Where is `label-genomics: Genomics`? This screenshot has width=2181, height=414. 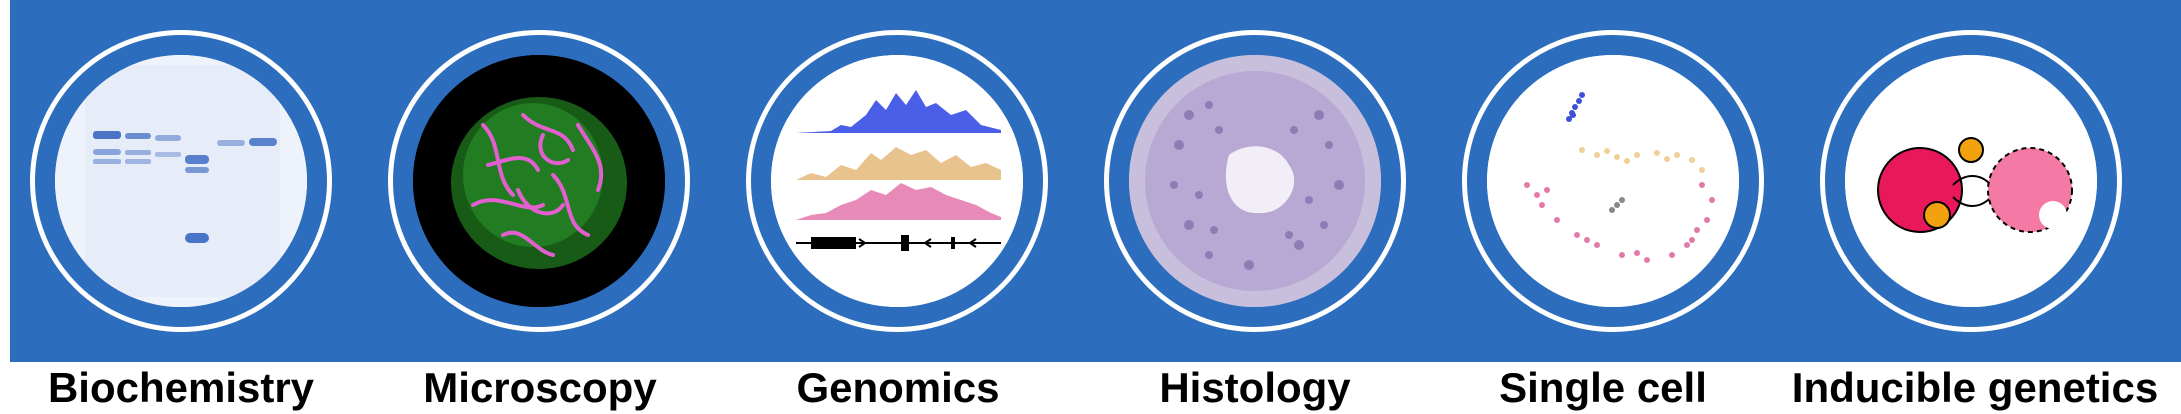
label-genomics: Genomics is located at coordinates (898, 387).